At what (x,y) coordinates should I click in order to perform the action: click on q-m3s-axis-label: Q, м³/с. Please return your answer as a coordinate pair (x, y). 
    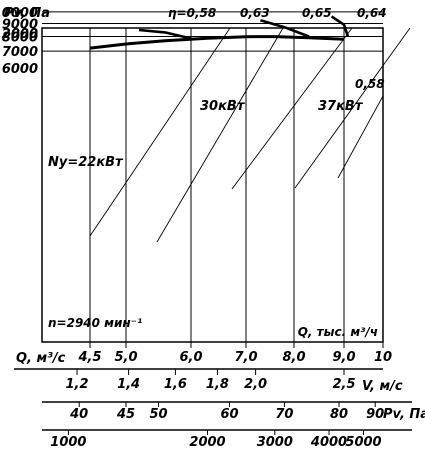
    Looking at the image, I should click on (41, 358).